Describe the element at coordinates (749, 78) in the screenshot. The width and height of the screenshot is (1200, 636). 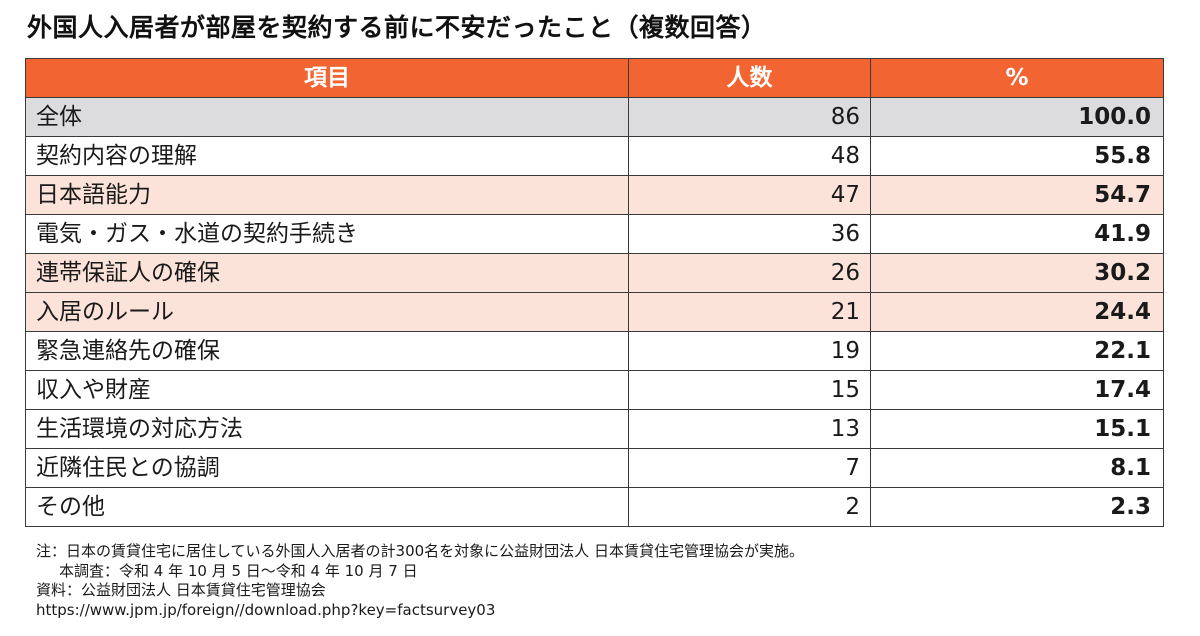
I see `header-count: 人数` at that location.